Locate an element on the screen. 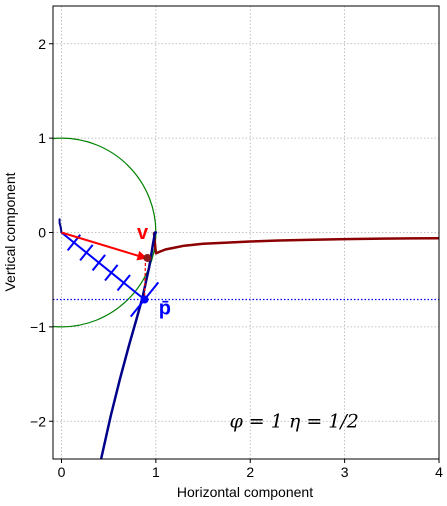  x-tick-label: 0 is located at coordinates (62, 472).